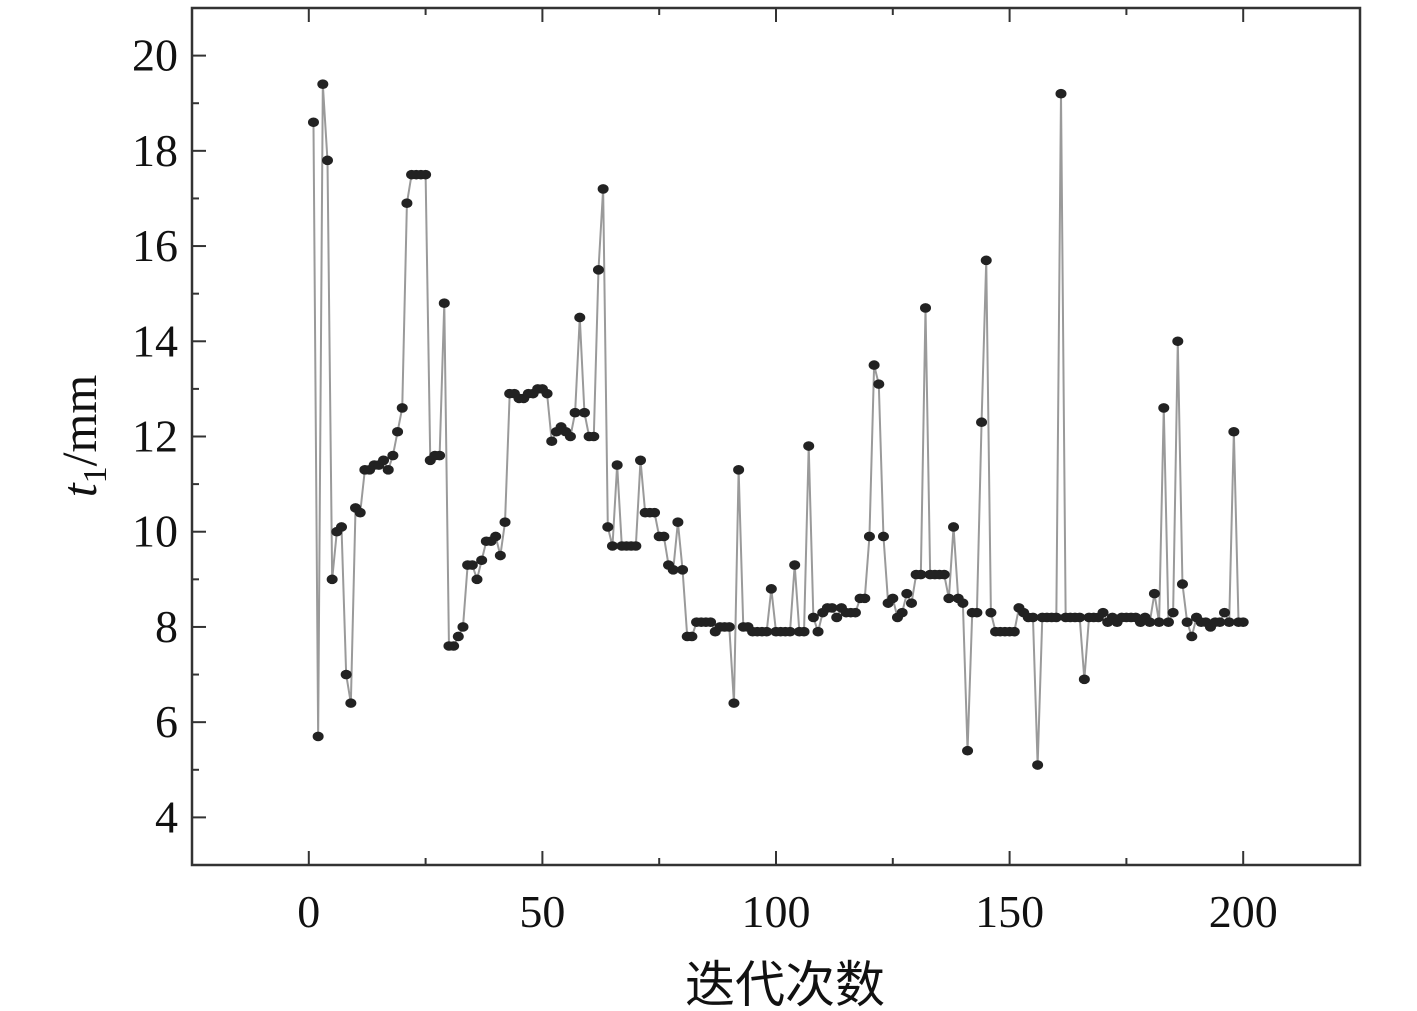 The width and height of the screenshot is (1417, 1011). Describe the element at coordinates (155, 531) in the screenshot. I see `y-tick-label: 10` at that location.